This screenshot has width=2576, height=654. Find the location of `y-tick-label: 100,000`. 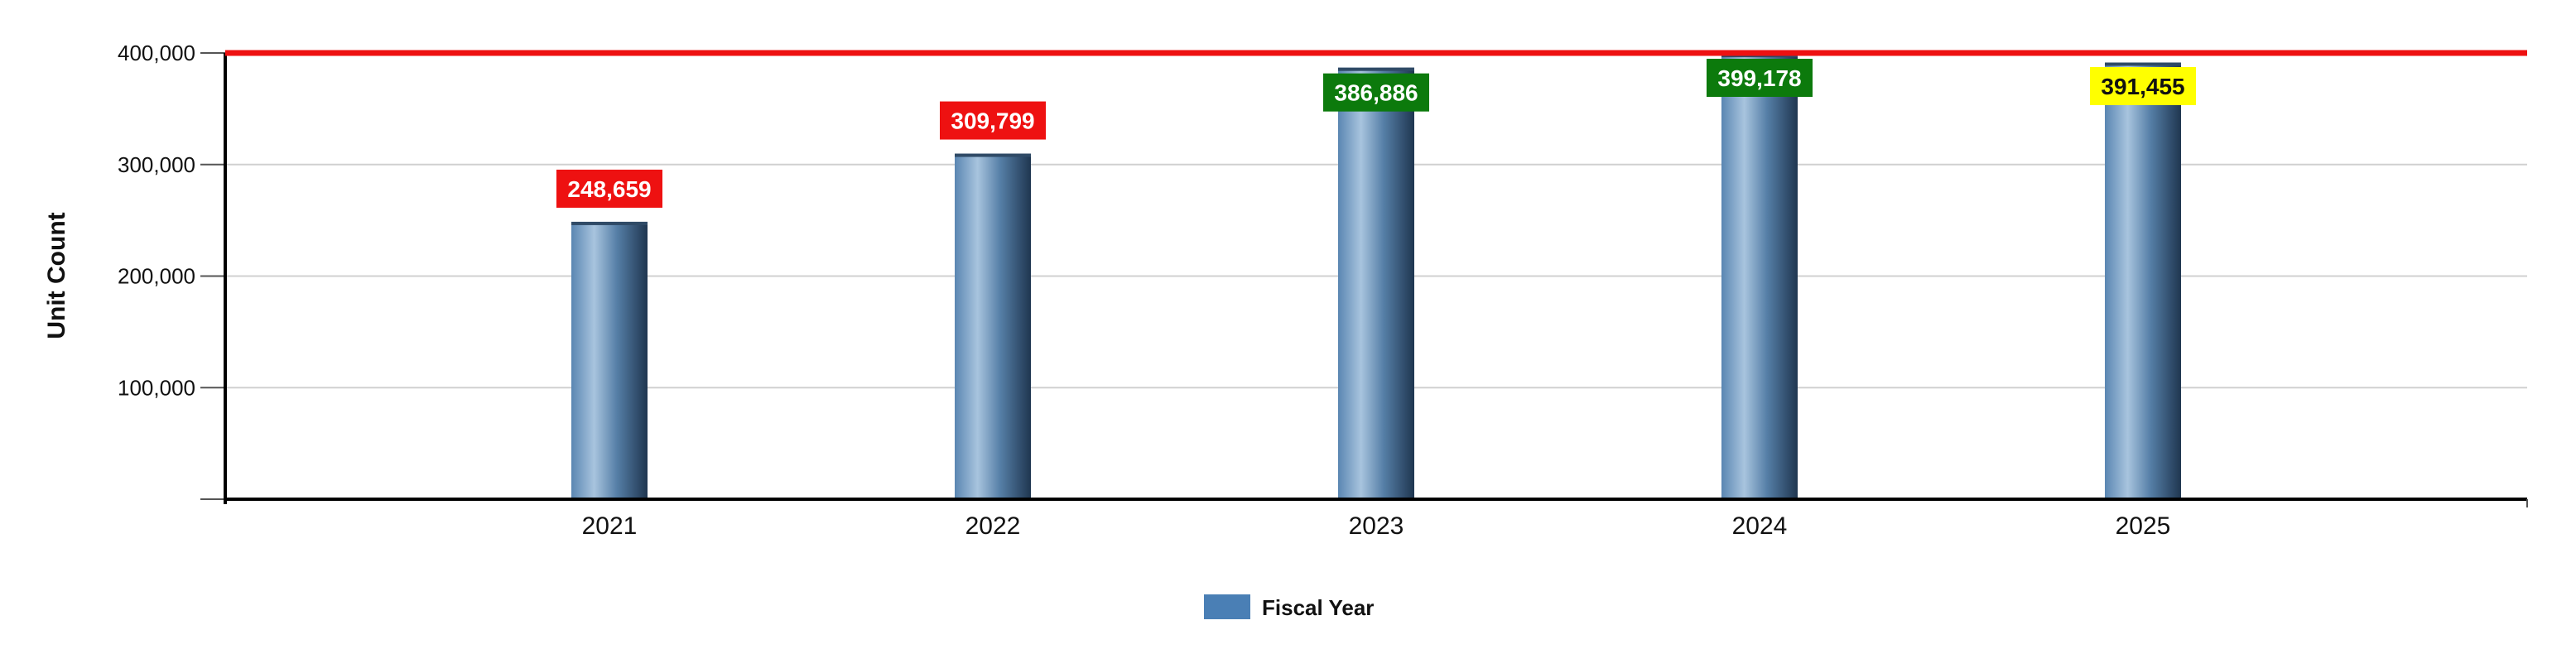

y-tick-label: 100,000 is located at coordinates (156, 387).